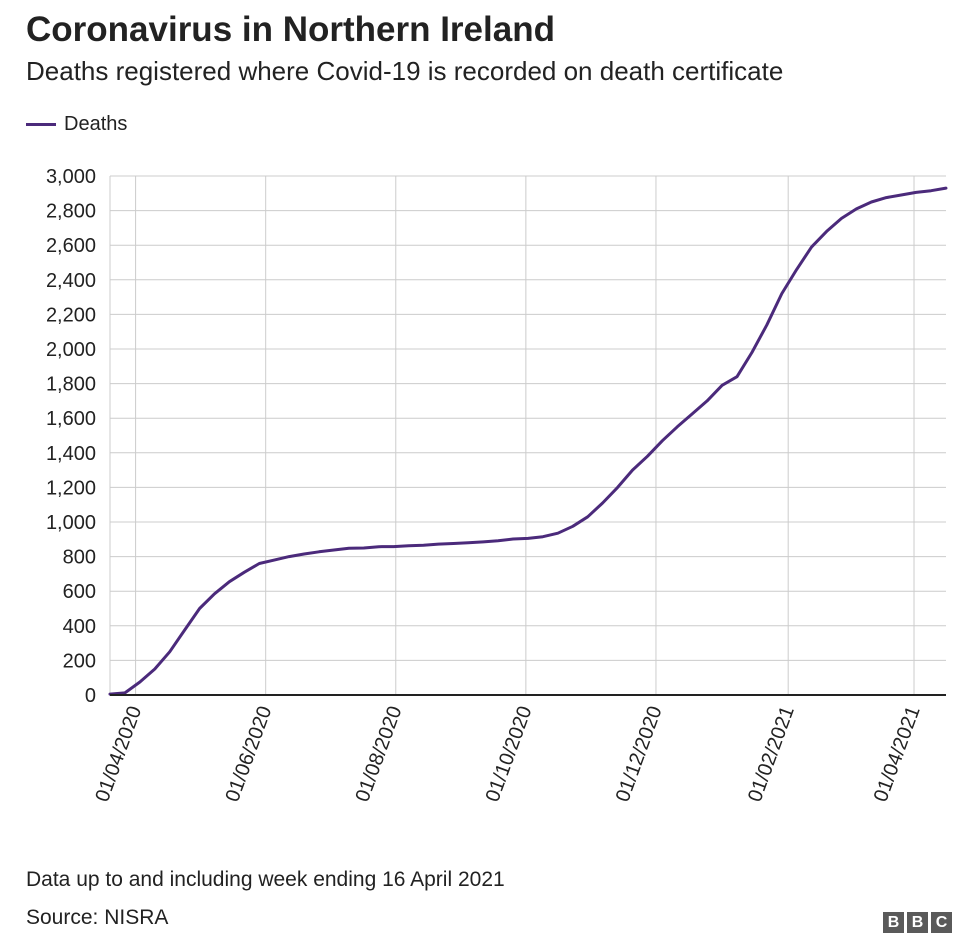 Image resolution: width=976 pixels, height=949 pixels. I want to click on x-tick-label: 01/08/2020, so click(379, 754).